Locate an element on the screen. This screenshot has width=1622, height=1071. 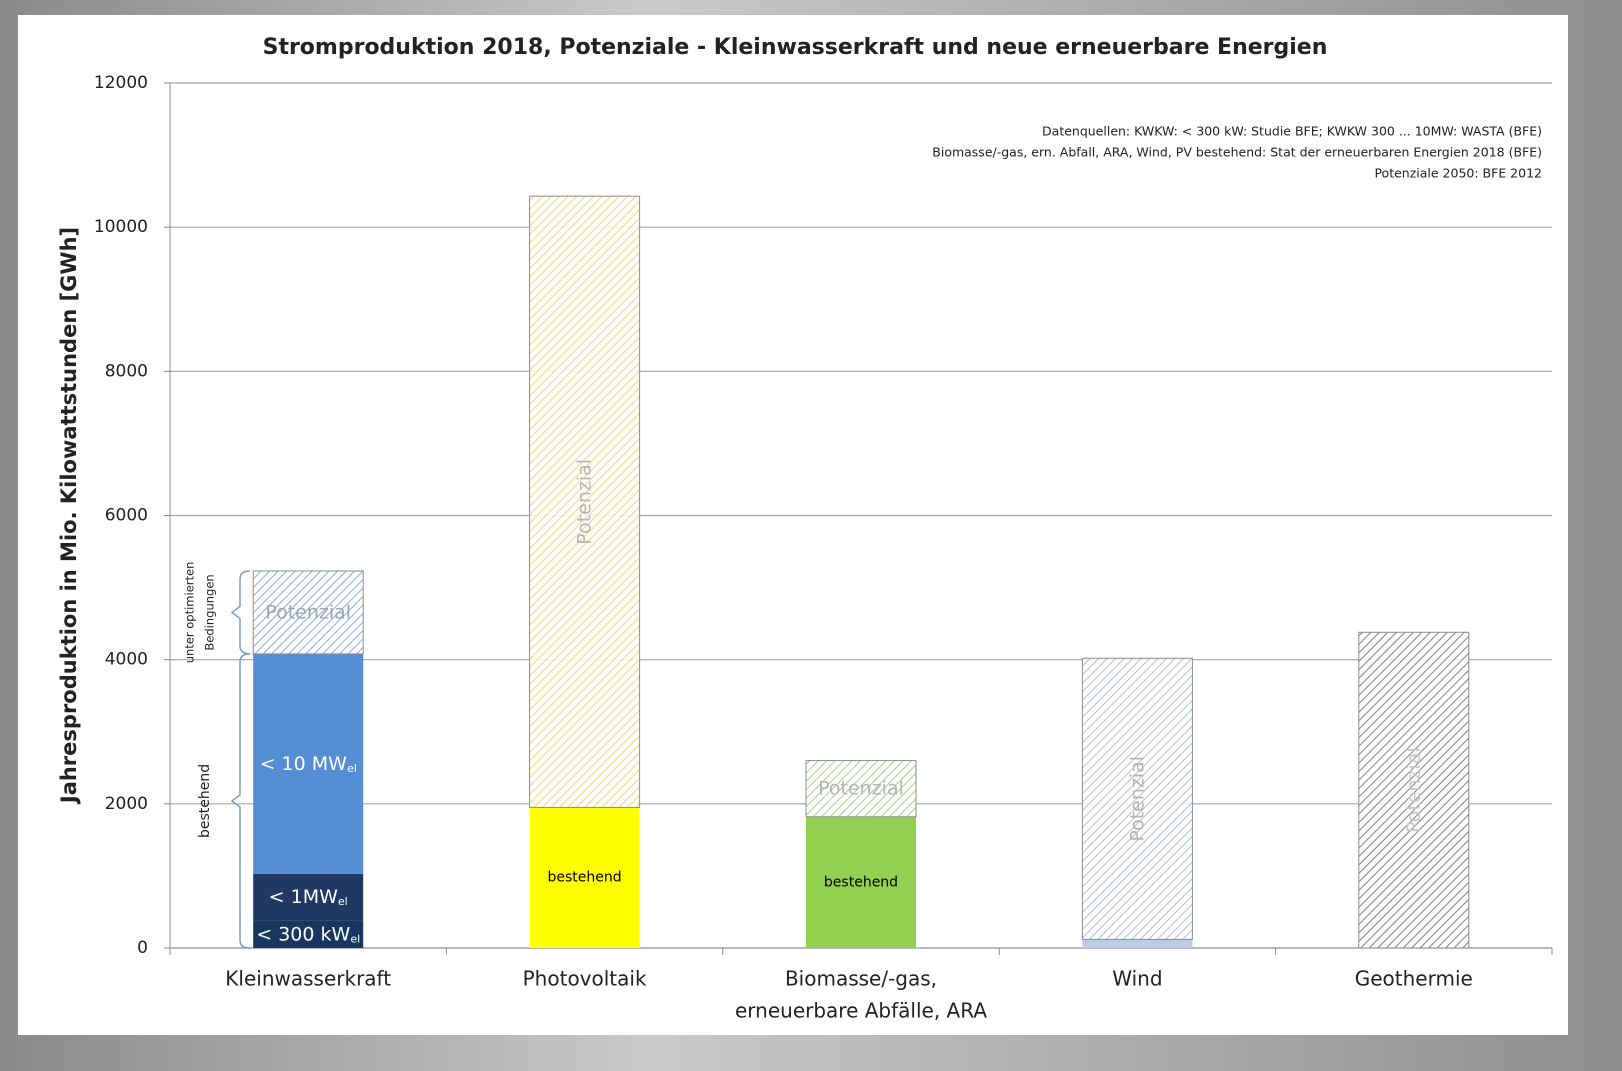
segment-label-text: < 1MW is located at coordinates (303, 897).